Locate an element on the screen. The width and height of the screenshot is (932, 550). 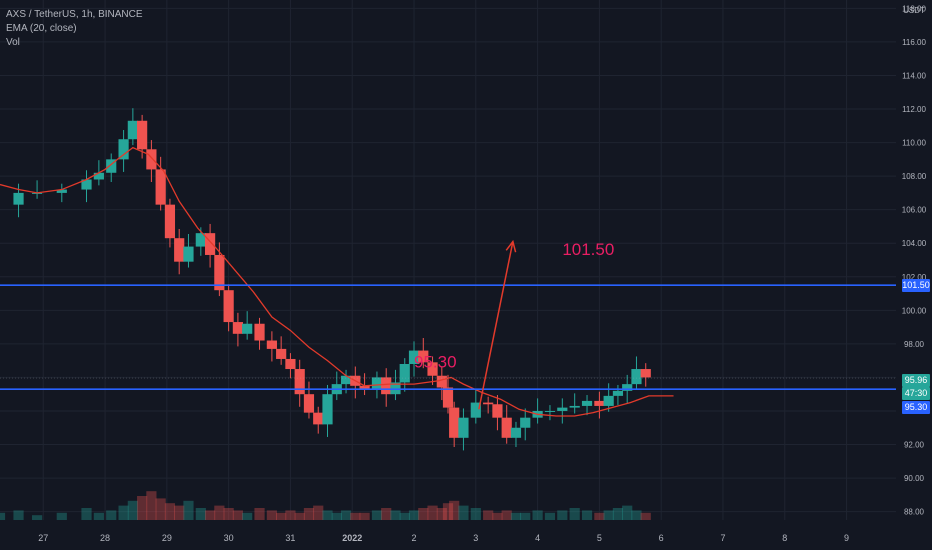
y-tick-label: 98.00 is located at coordinates (914, 344).